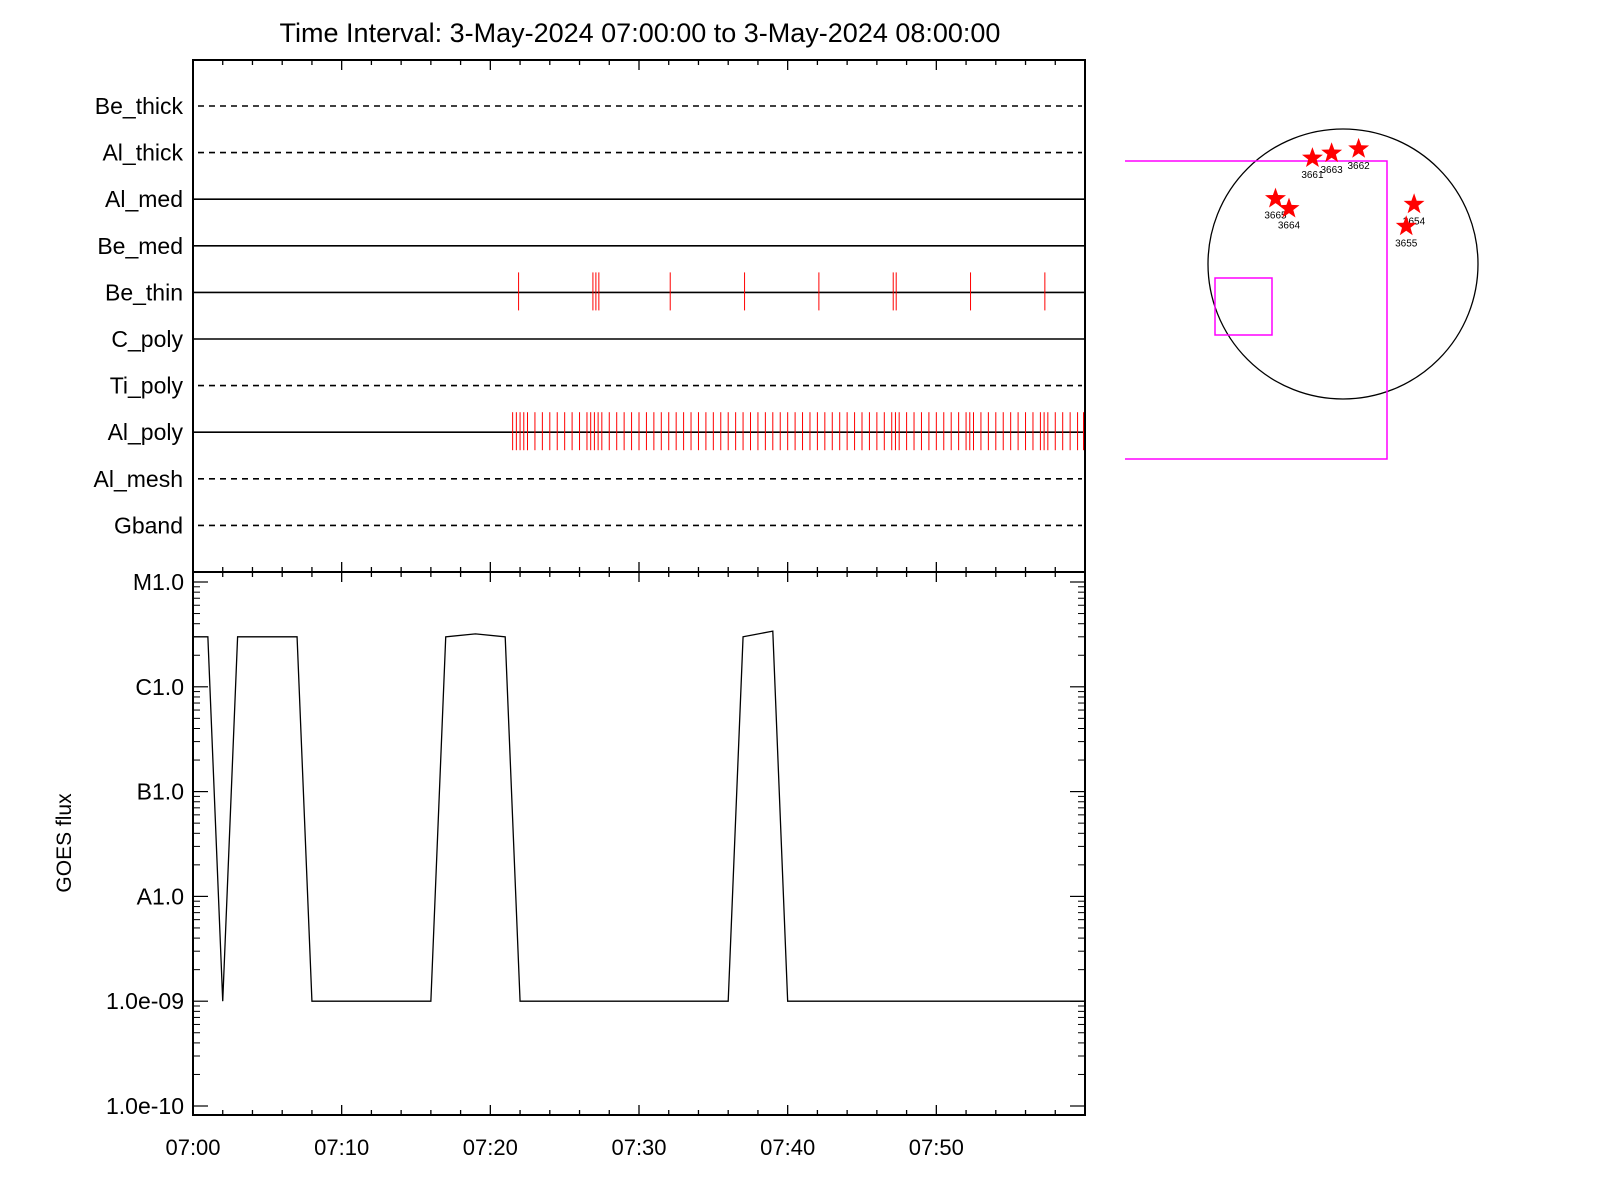 The image size is (1600, 1200). Describe the element at coordinates (1289, 226) in the screenshot. I see `active-region-label: 3664` at that location.